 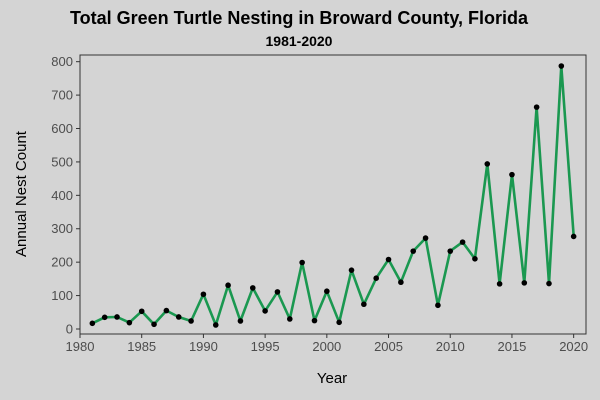 What do you see at coordinates (62, 295) in the screenshot?
I see `y-tick-label: 100` at bounding box center [62, 295].